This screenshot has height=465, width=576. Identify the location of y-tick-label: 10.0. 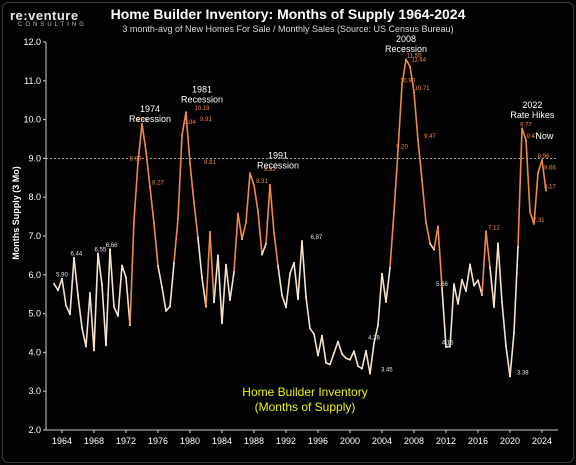
(32, 120).